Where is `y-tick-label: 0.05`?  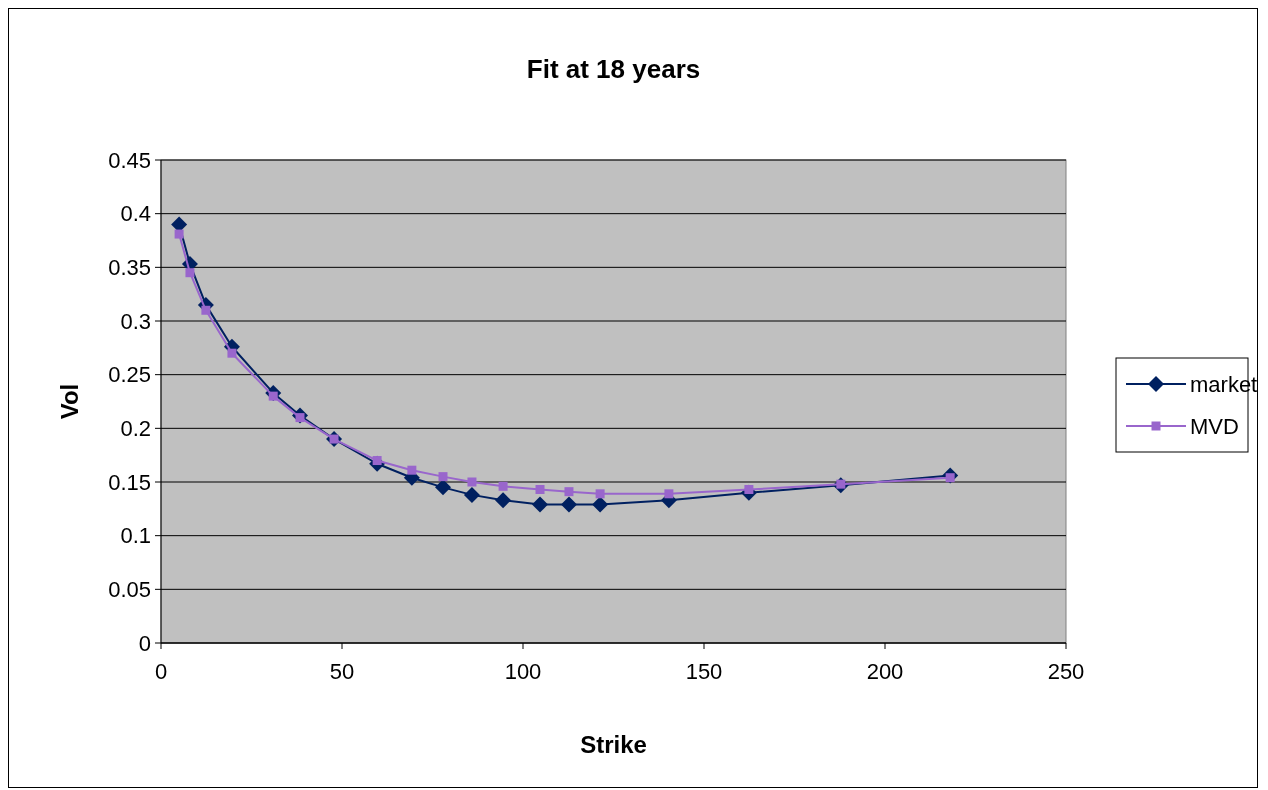
y-tick-label: 0.05 is located at coordinates (129, 590).